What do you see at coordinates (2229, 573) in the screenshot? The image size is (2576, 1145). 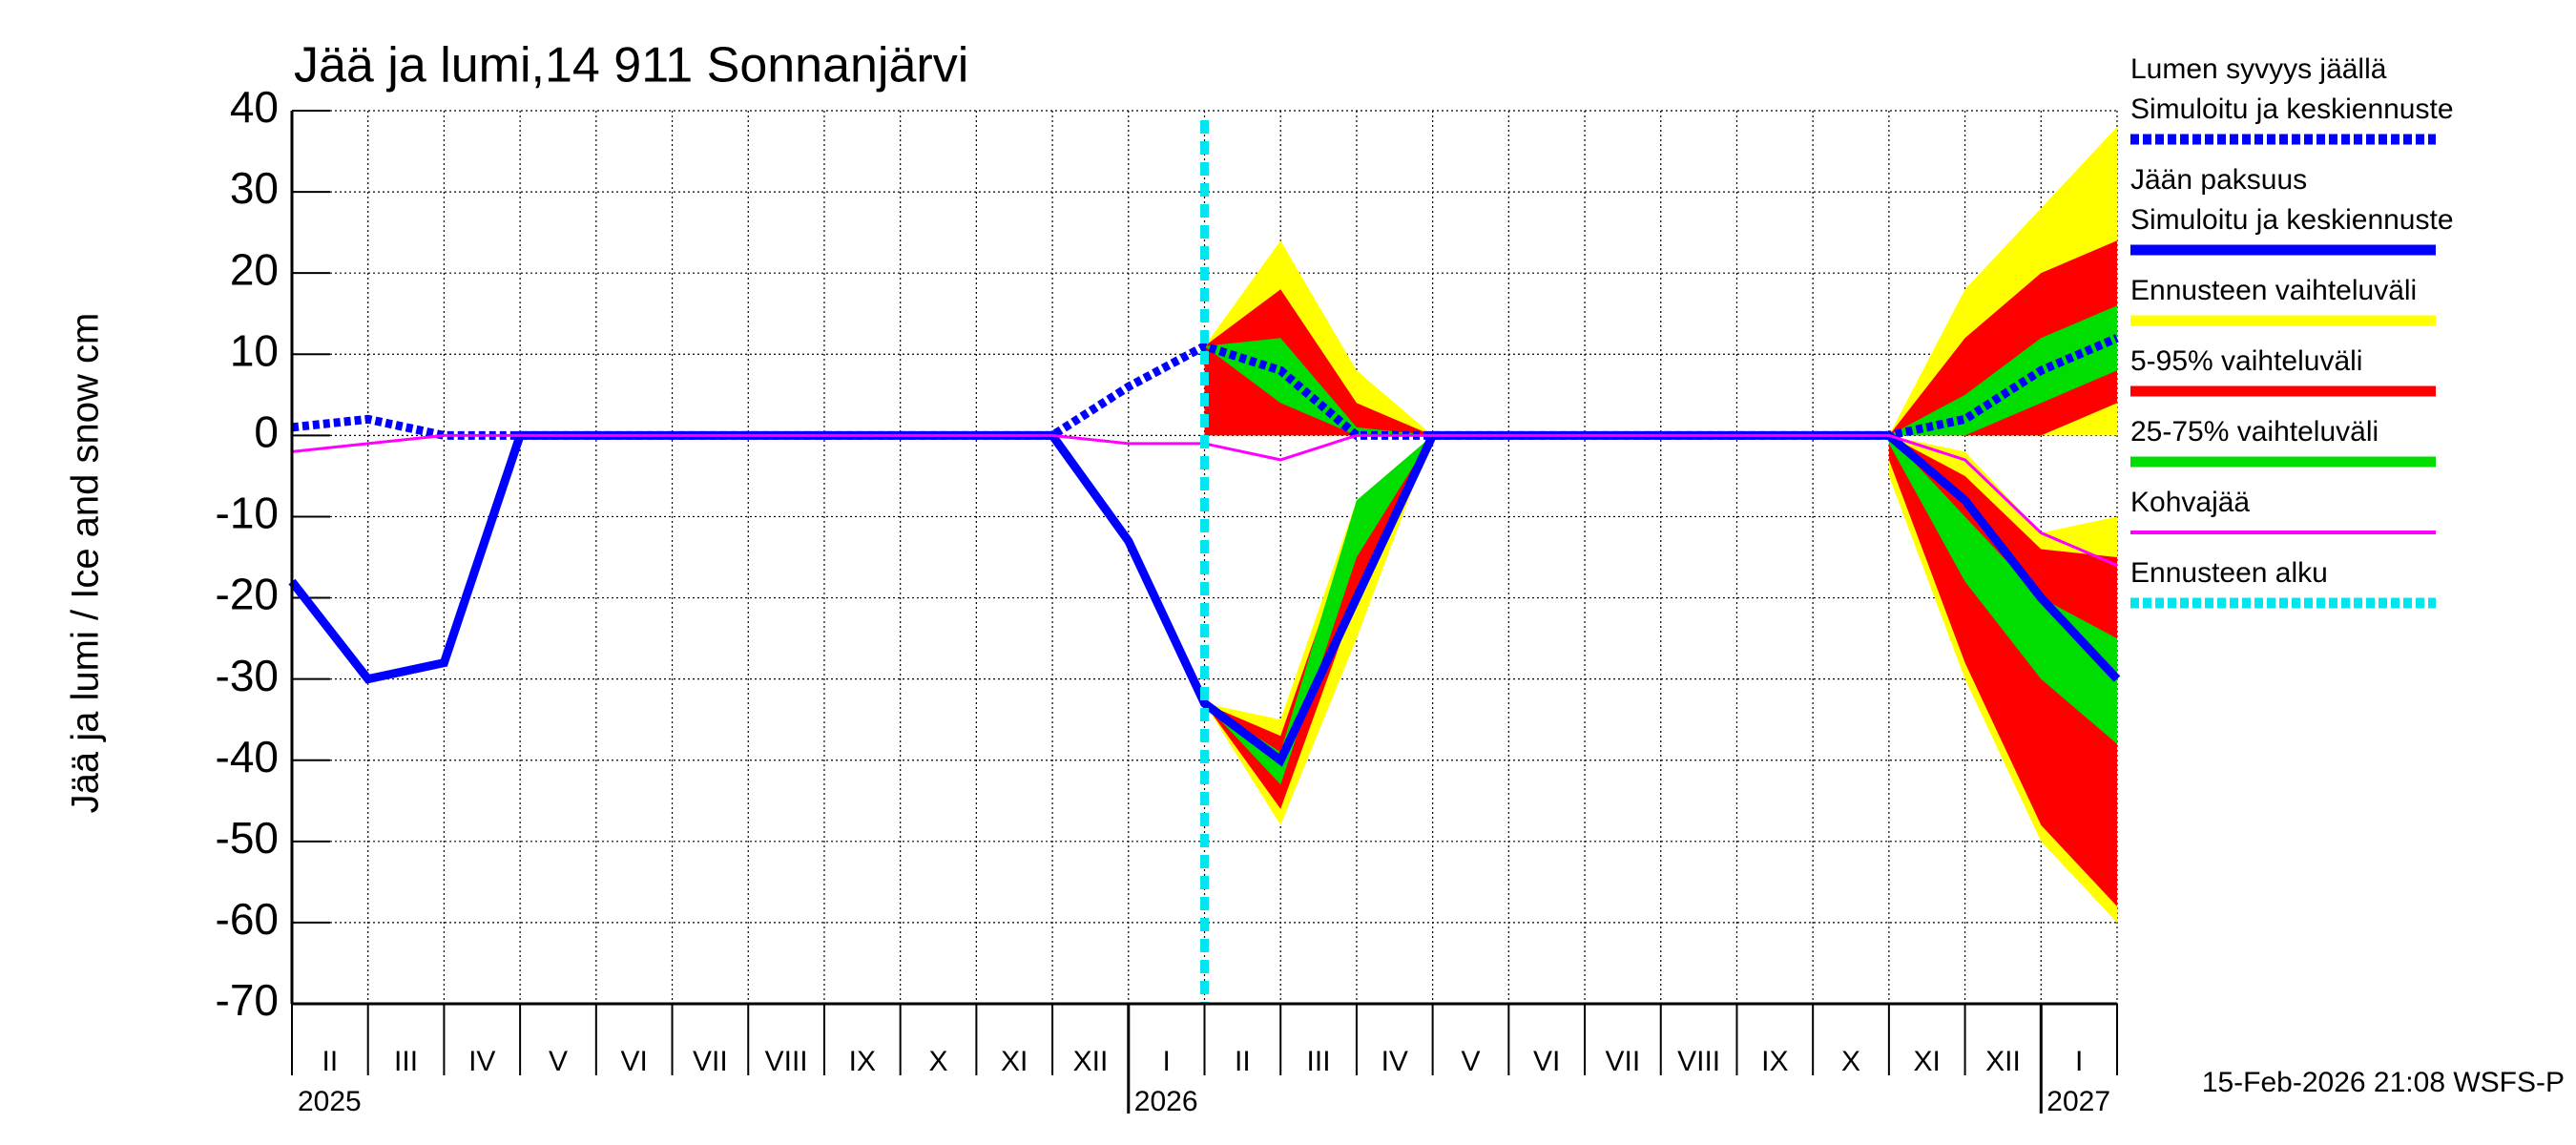 I see `legend-label: Ennusteen alku` at bounding box center [2229, 573].